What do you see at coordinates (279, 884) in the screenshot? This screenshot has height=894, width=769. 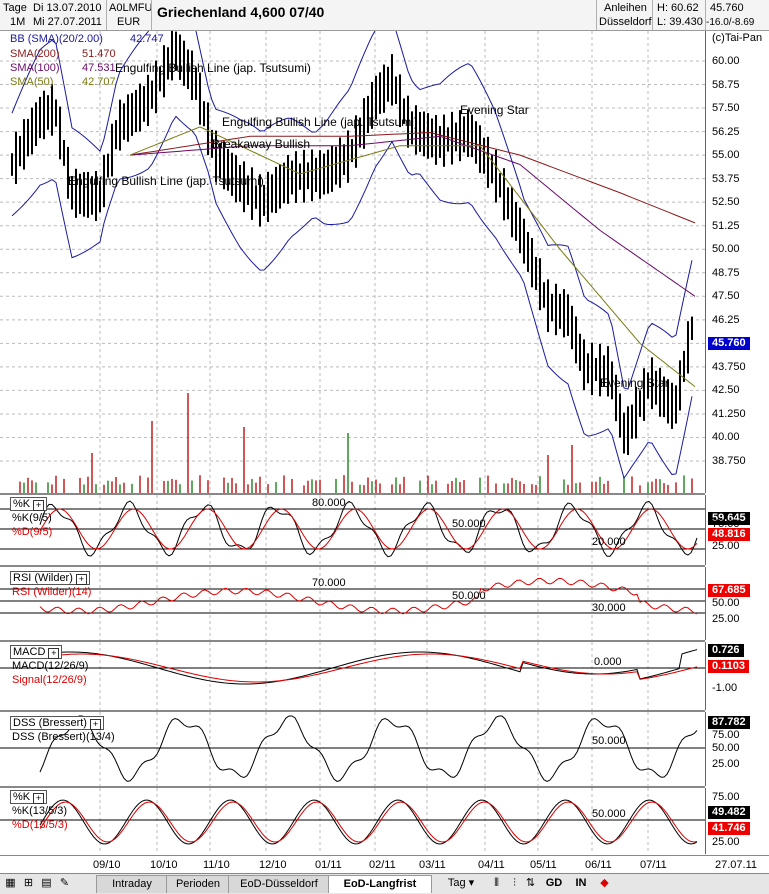 I see `tab-eod-duesseldorf: EoD-Düsseldorf` at bounding box center [279, 884].